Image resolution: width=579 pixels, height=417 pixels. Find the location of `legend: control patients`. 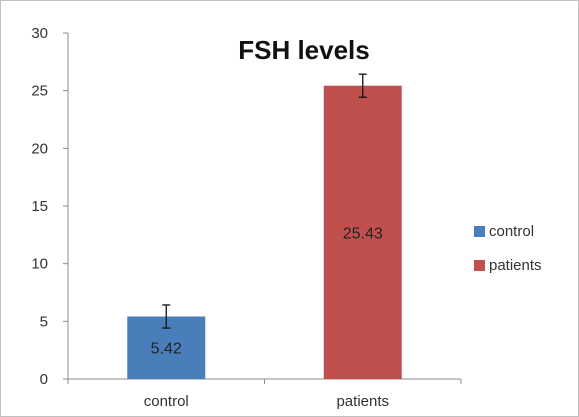

legend: control patients is located at coordinates (508, 248).